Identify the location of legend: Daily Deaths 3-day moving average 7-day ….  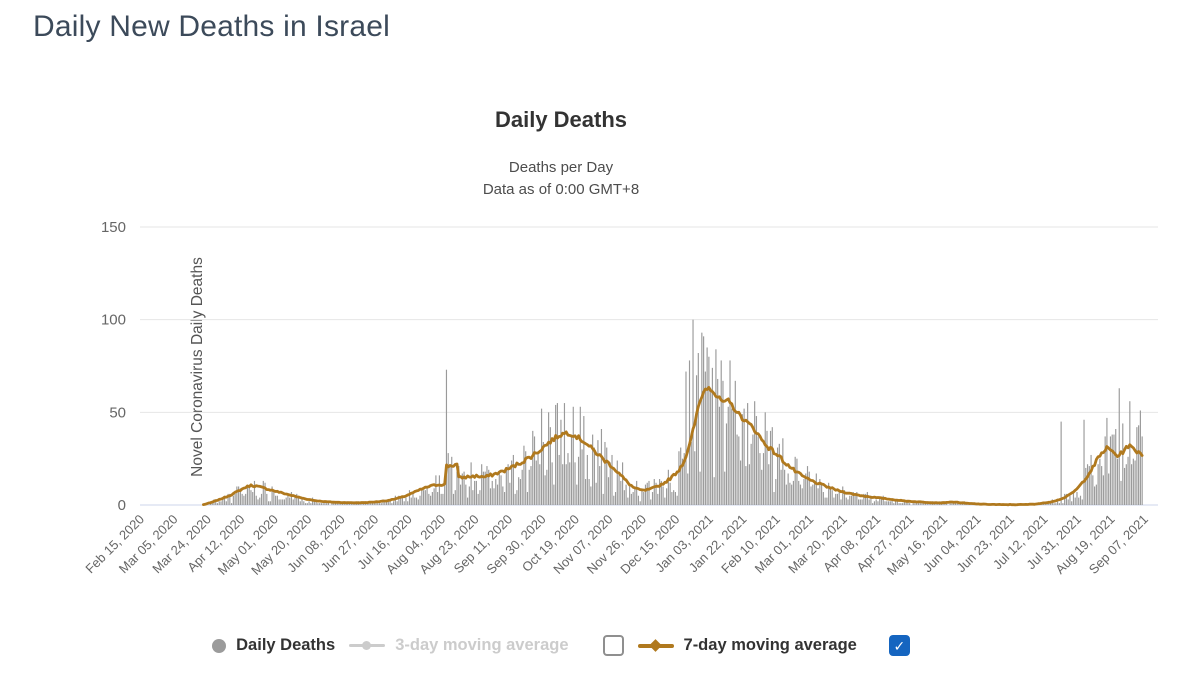
(561, 645).